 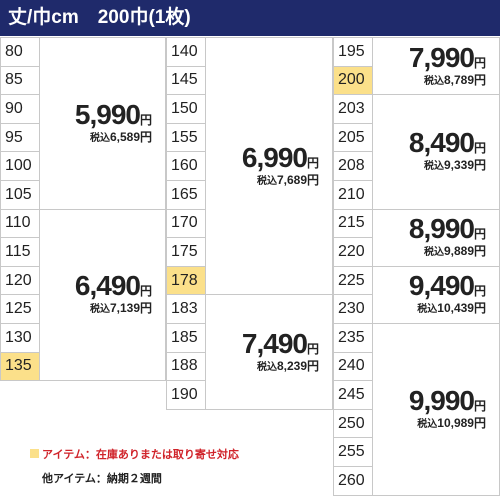 What do you see at coordinates (20, 80) in the screenshot?
I see `size-cell: 85` at bounding box center [20, 80].